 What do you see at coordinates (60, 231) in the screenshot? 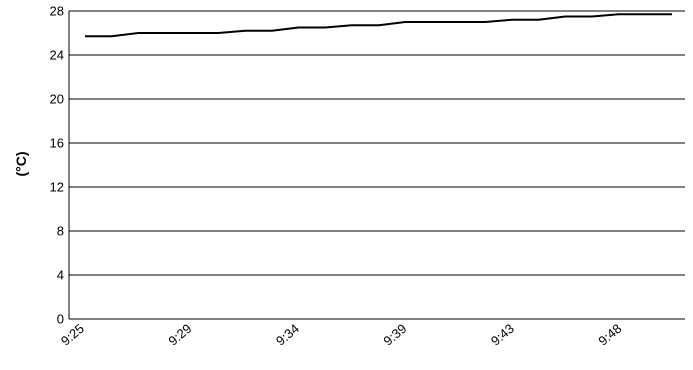
I see `y-tick-label: 8` at bounding box center [60, 231].